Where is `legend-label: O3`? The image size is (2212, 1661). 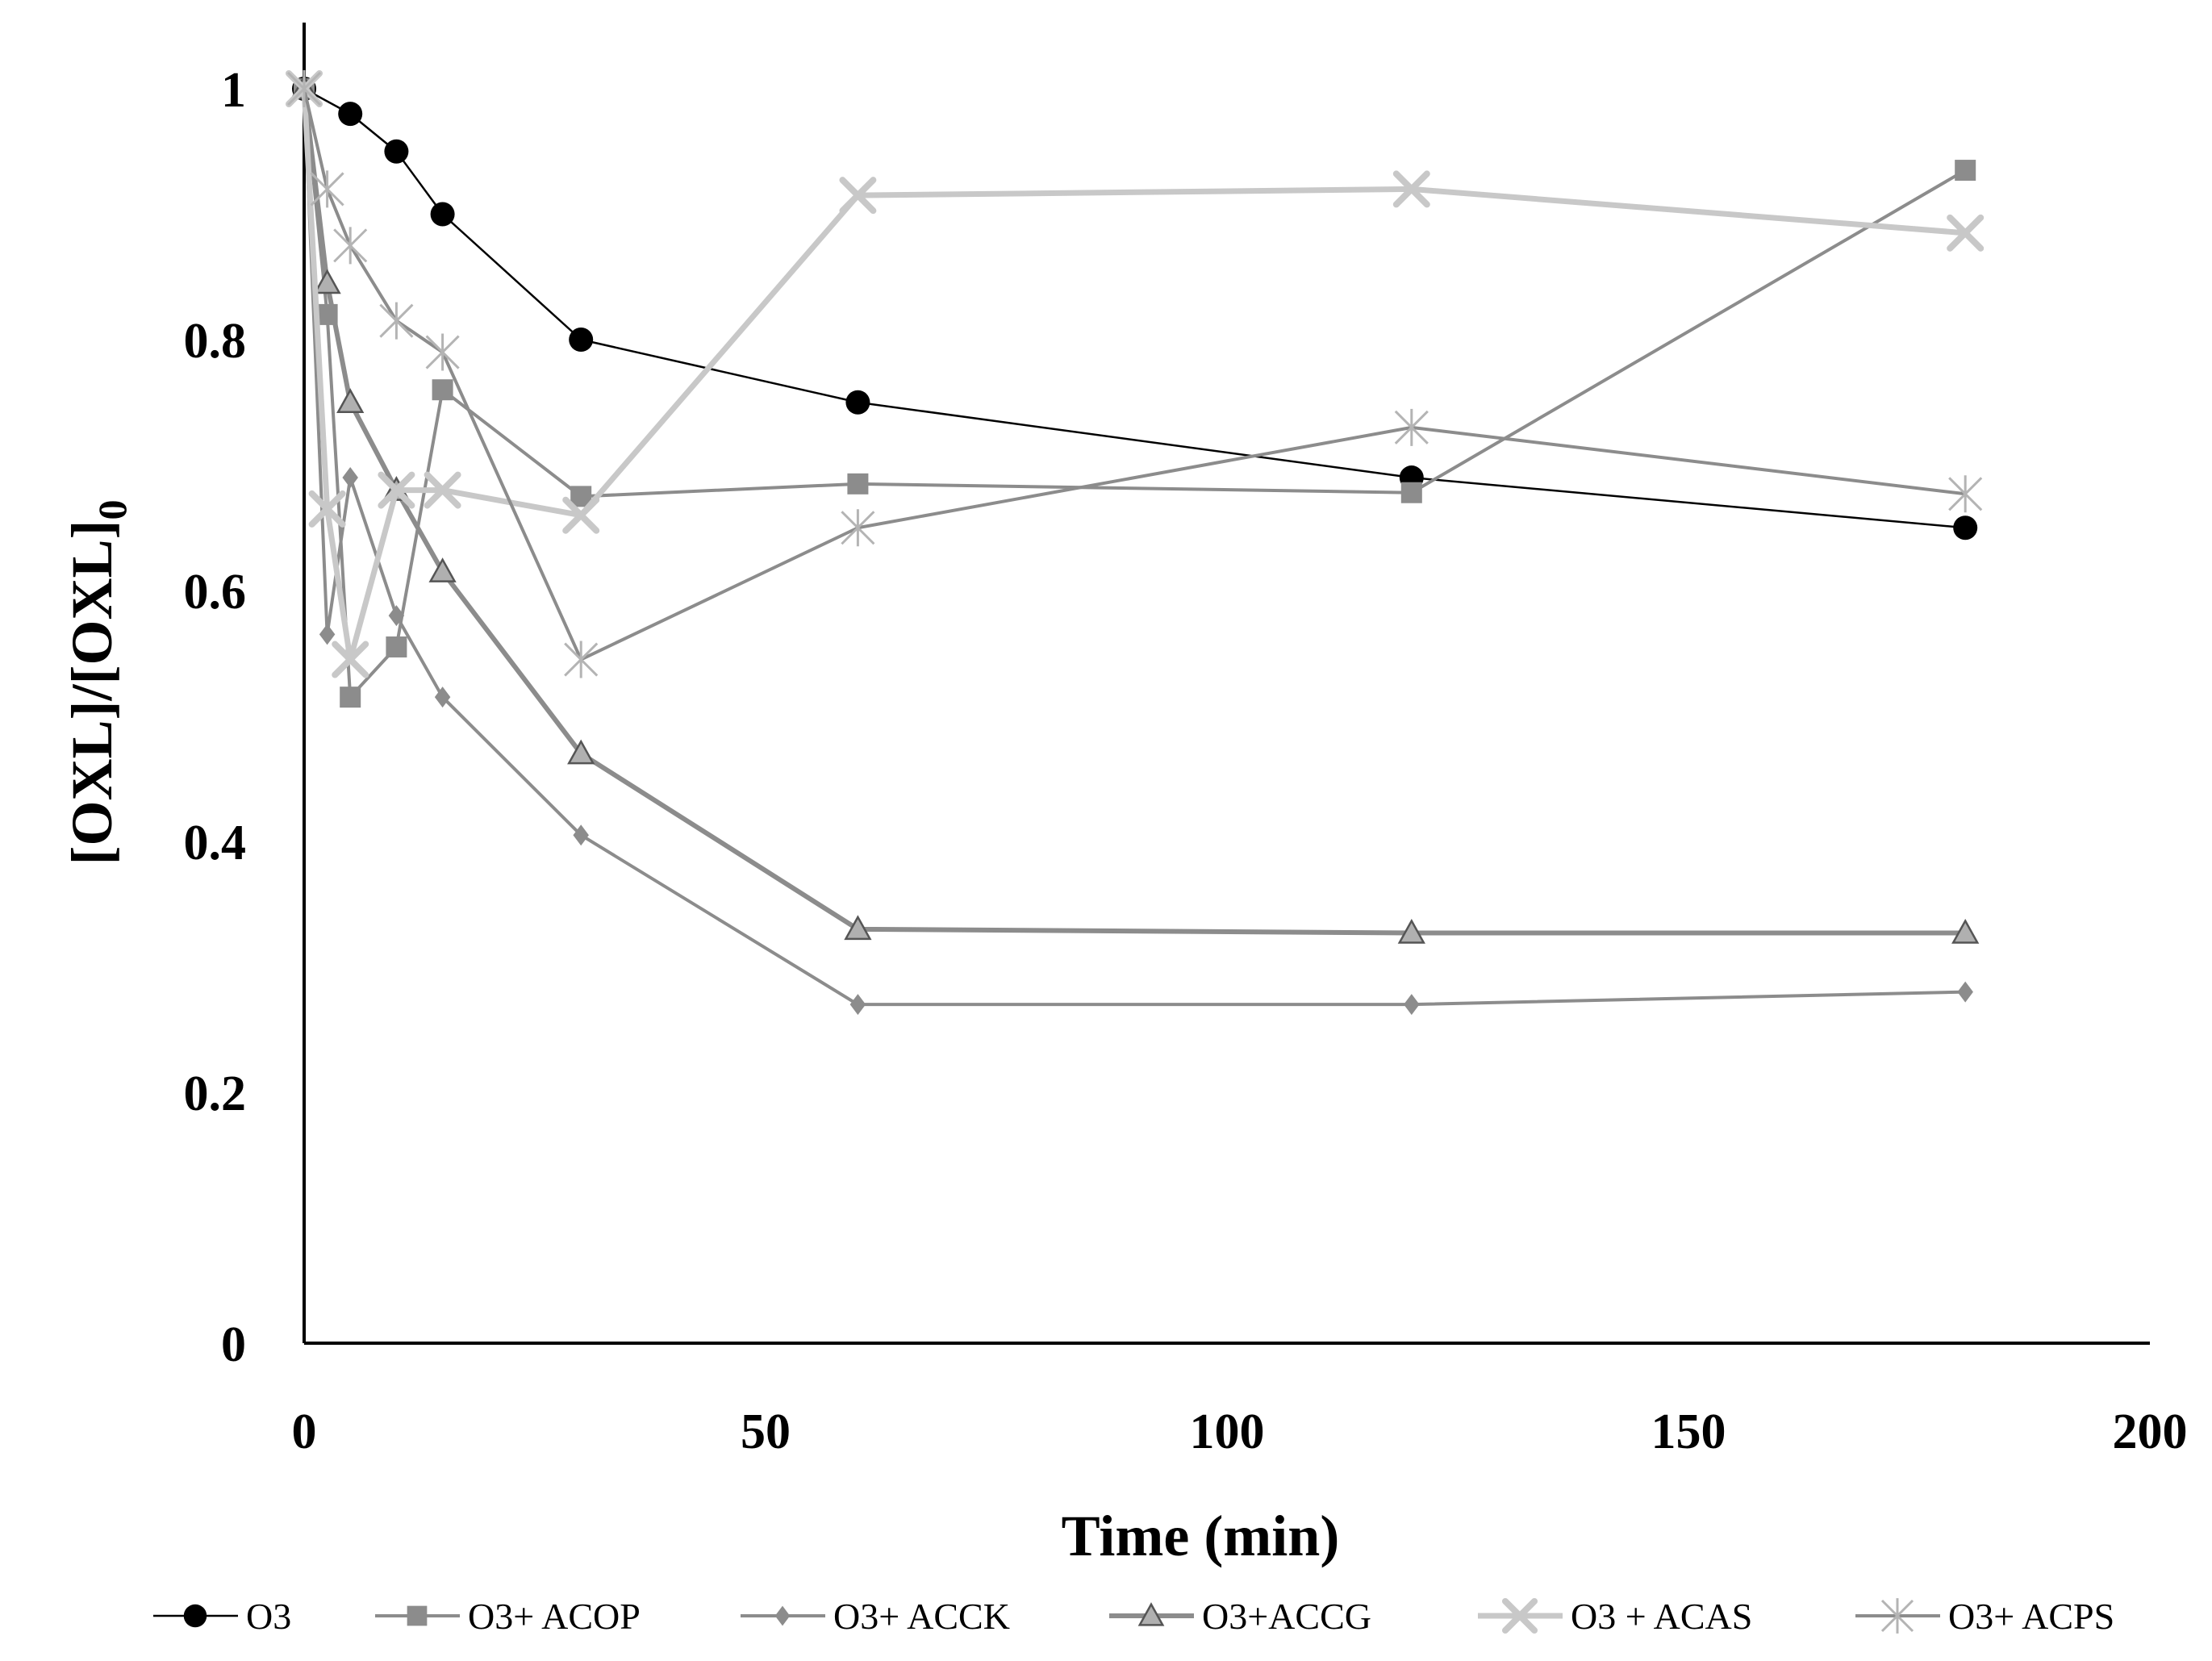
legend-label: O3 is located at coordinates (268, 1616).